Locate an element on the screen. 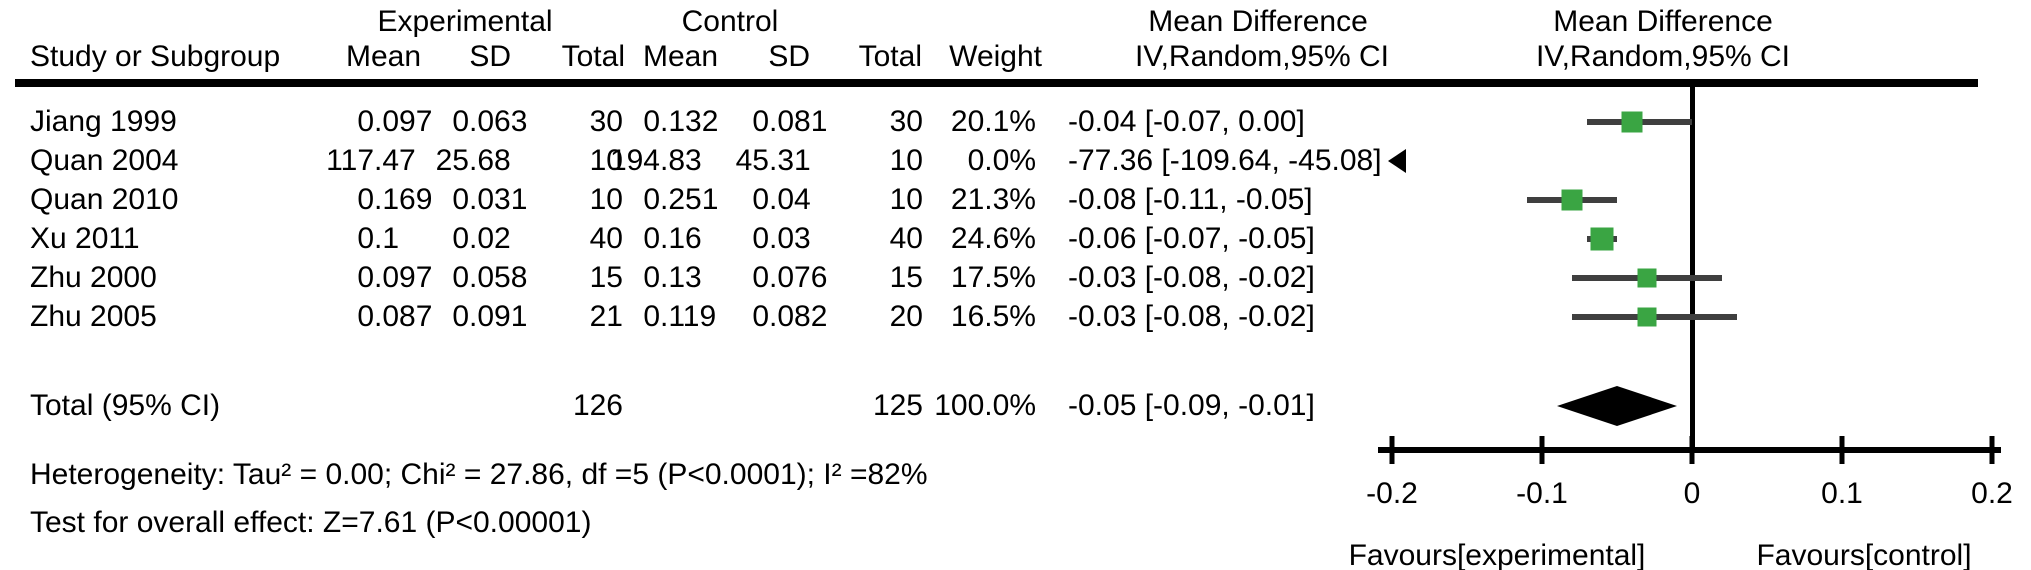 This screenshot has height=570, width=2031. ctrl-total-value: 40 is located at coordinates (906, 238).